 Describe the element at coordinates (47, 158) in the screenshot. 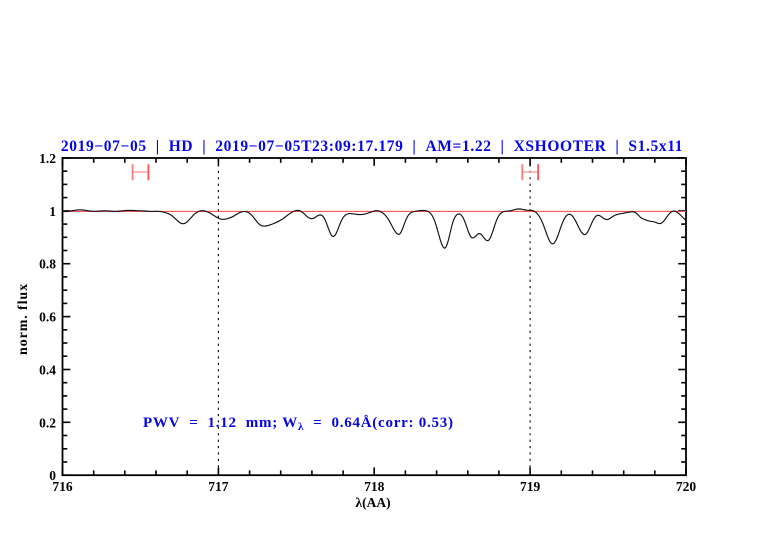

I see `svg-text: 1.2` at that location.